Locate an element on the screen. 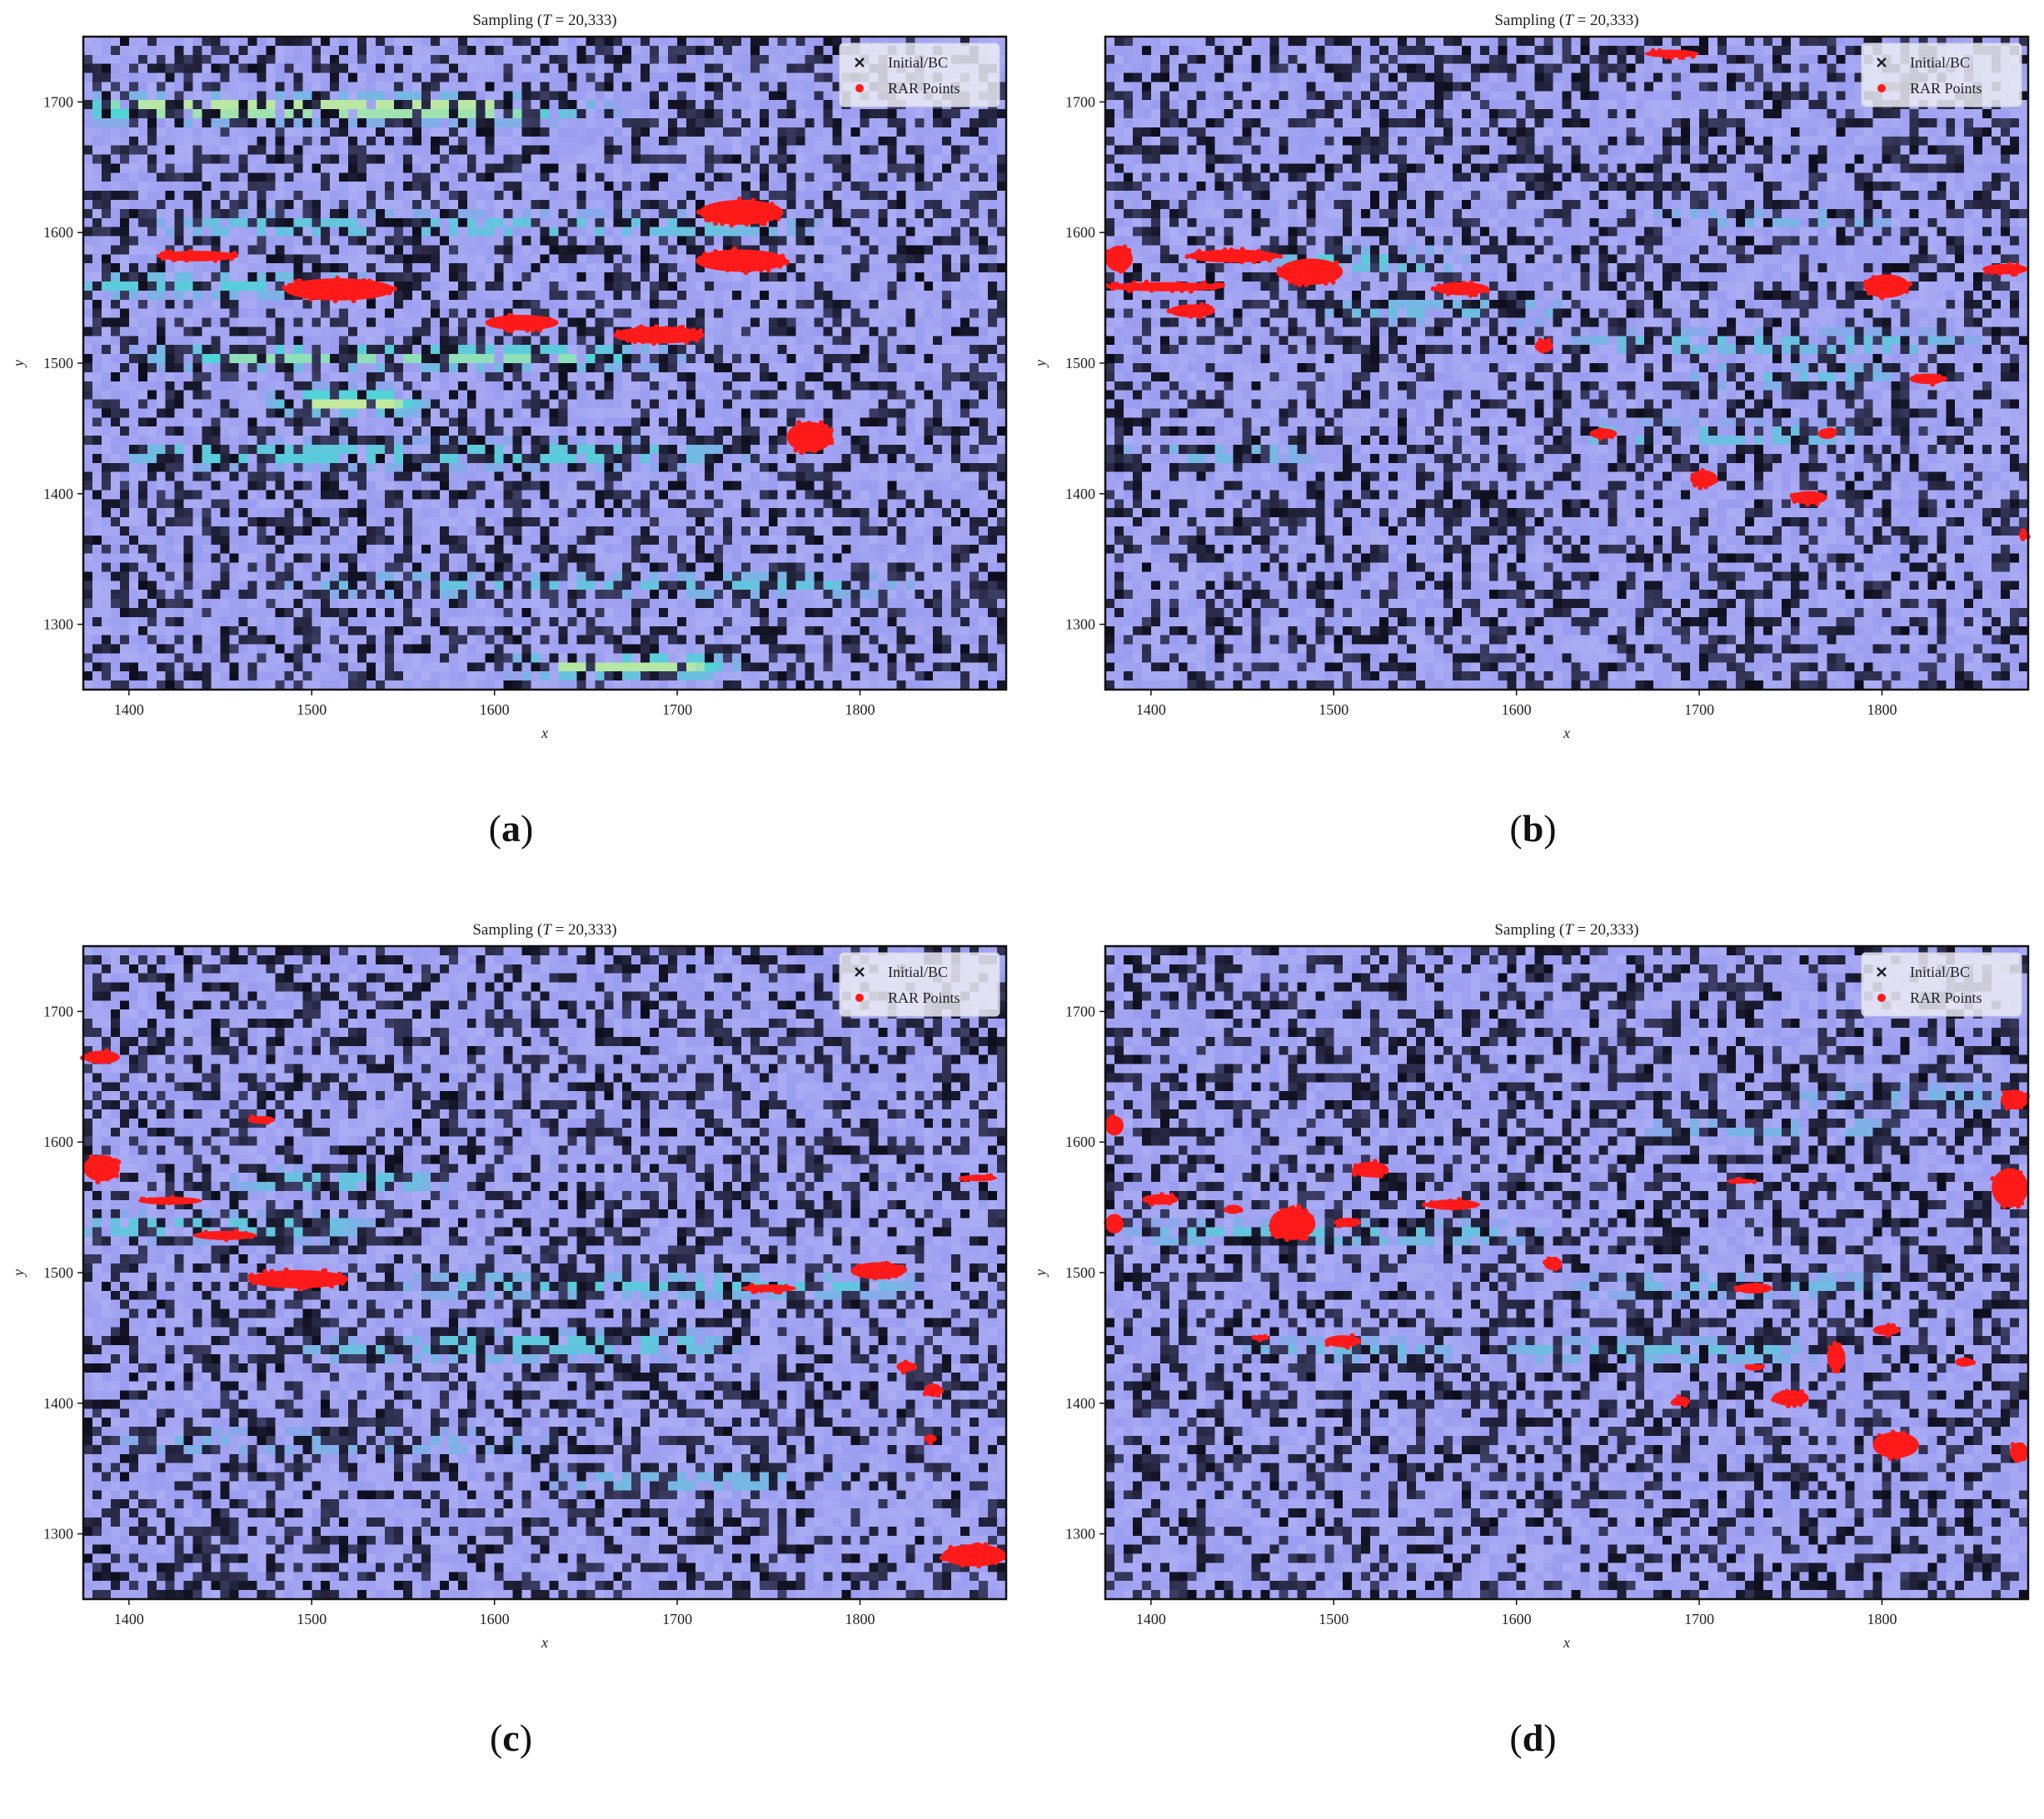 The image size is (2044, 1819). x-tick-label: 1400 is located at coordinates (1151, 710).